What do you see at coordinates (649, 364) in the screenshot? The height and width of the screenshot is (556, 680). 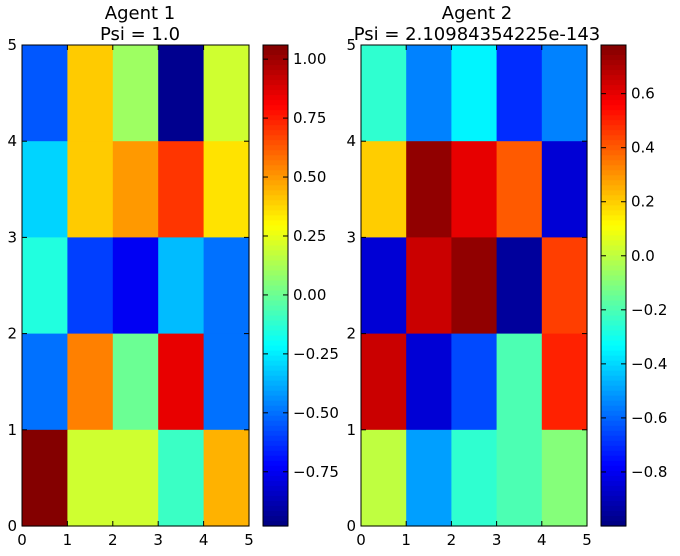 I see `agent-2-colorbar-tick-label: −0.4` at bounding box center [649, 364].